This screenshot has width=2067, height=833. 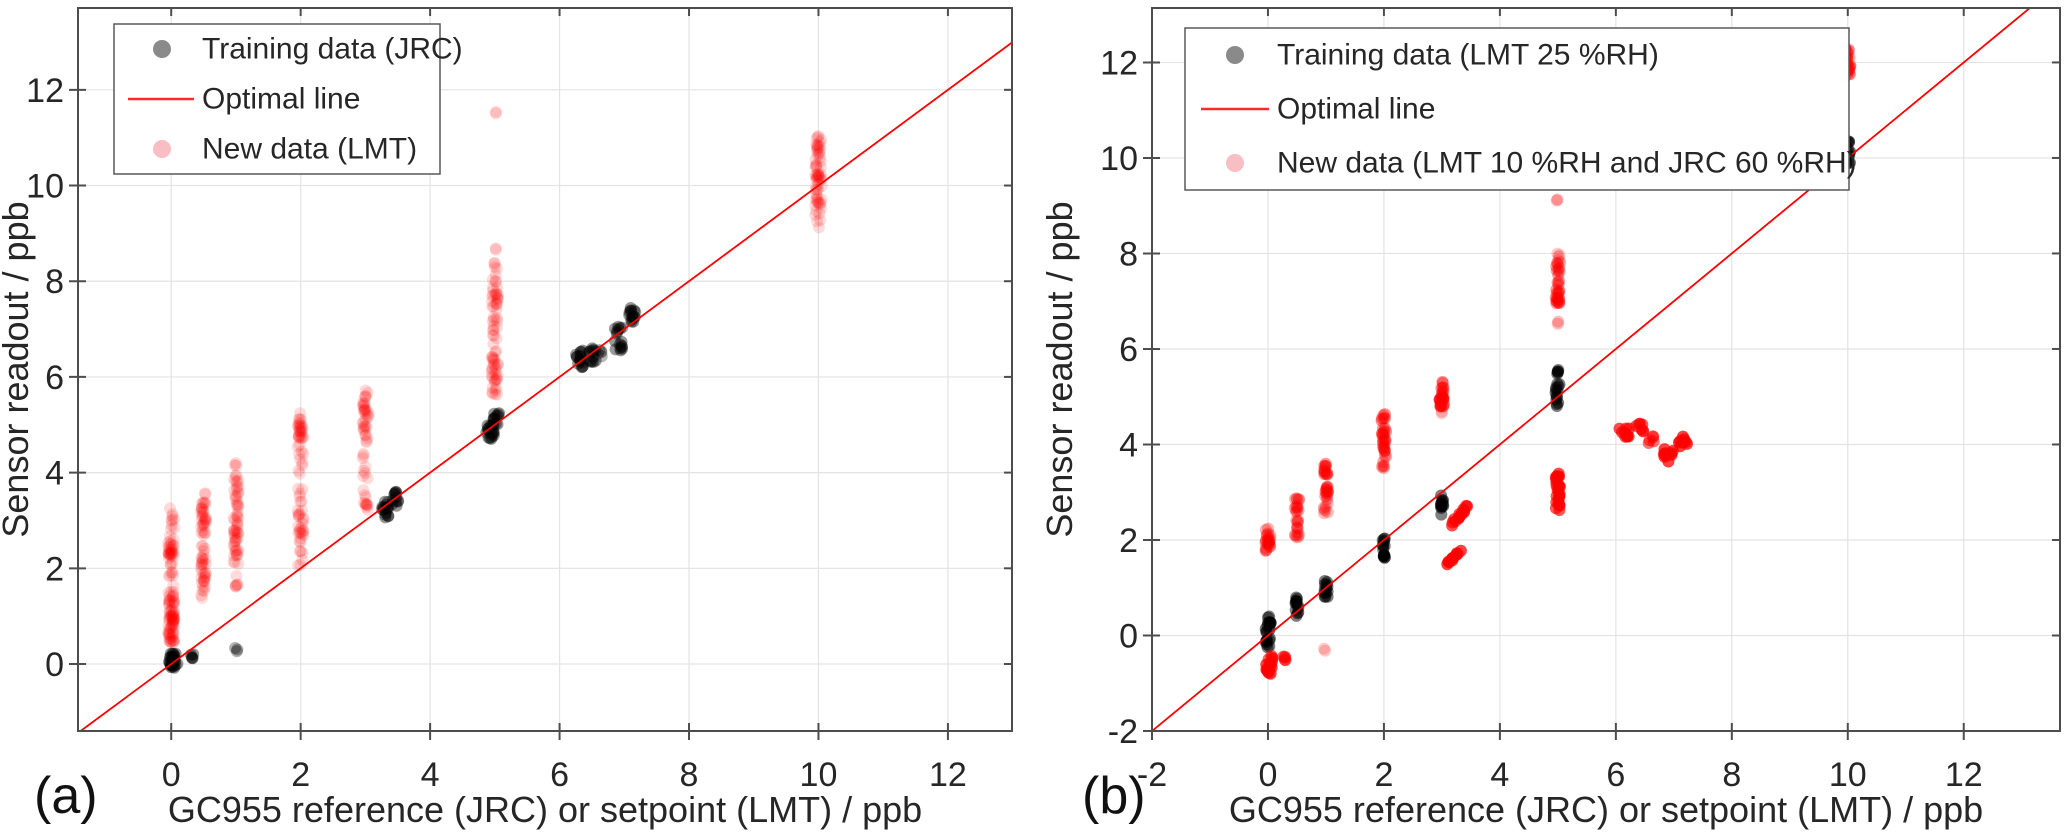 What do you see at coordinates (1468, 55) in the screenshot?
I see `legend-label: Training data (LMT 25 %RH)` at bounding box center [1468, 55].